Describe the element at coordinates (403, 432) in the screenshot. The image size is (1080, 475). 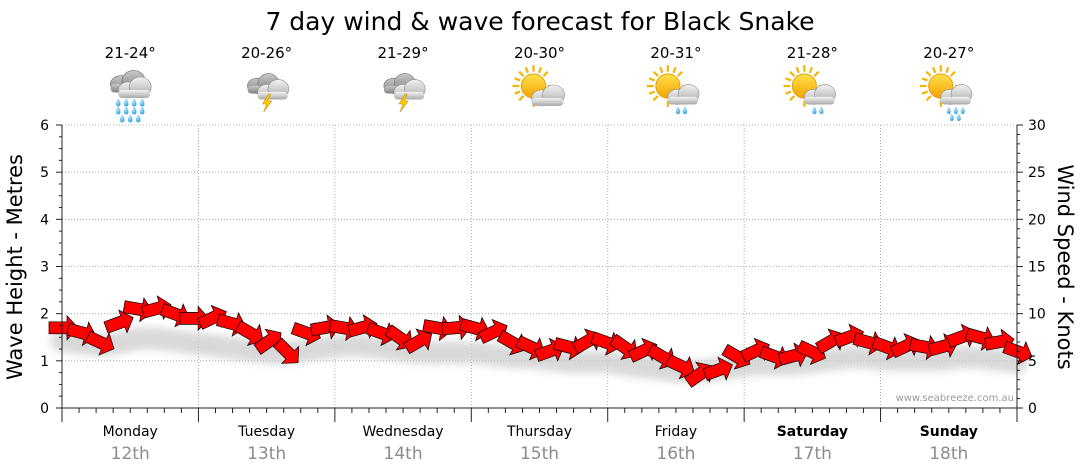
I see `day-name: Wednesday` at that location.